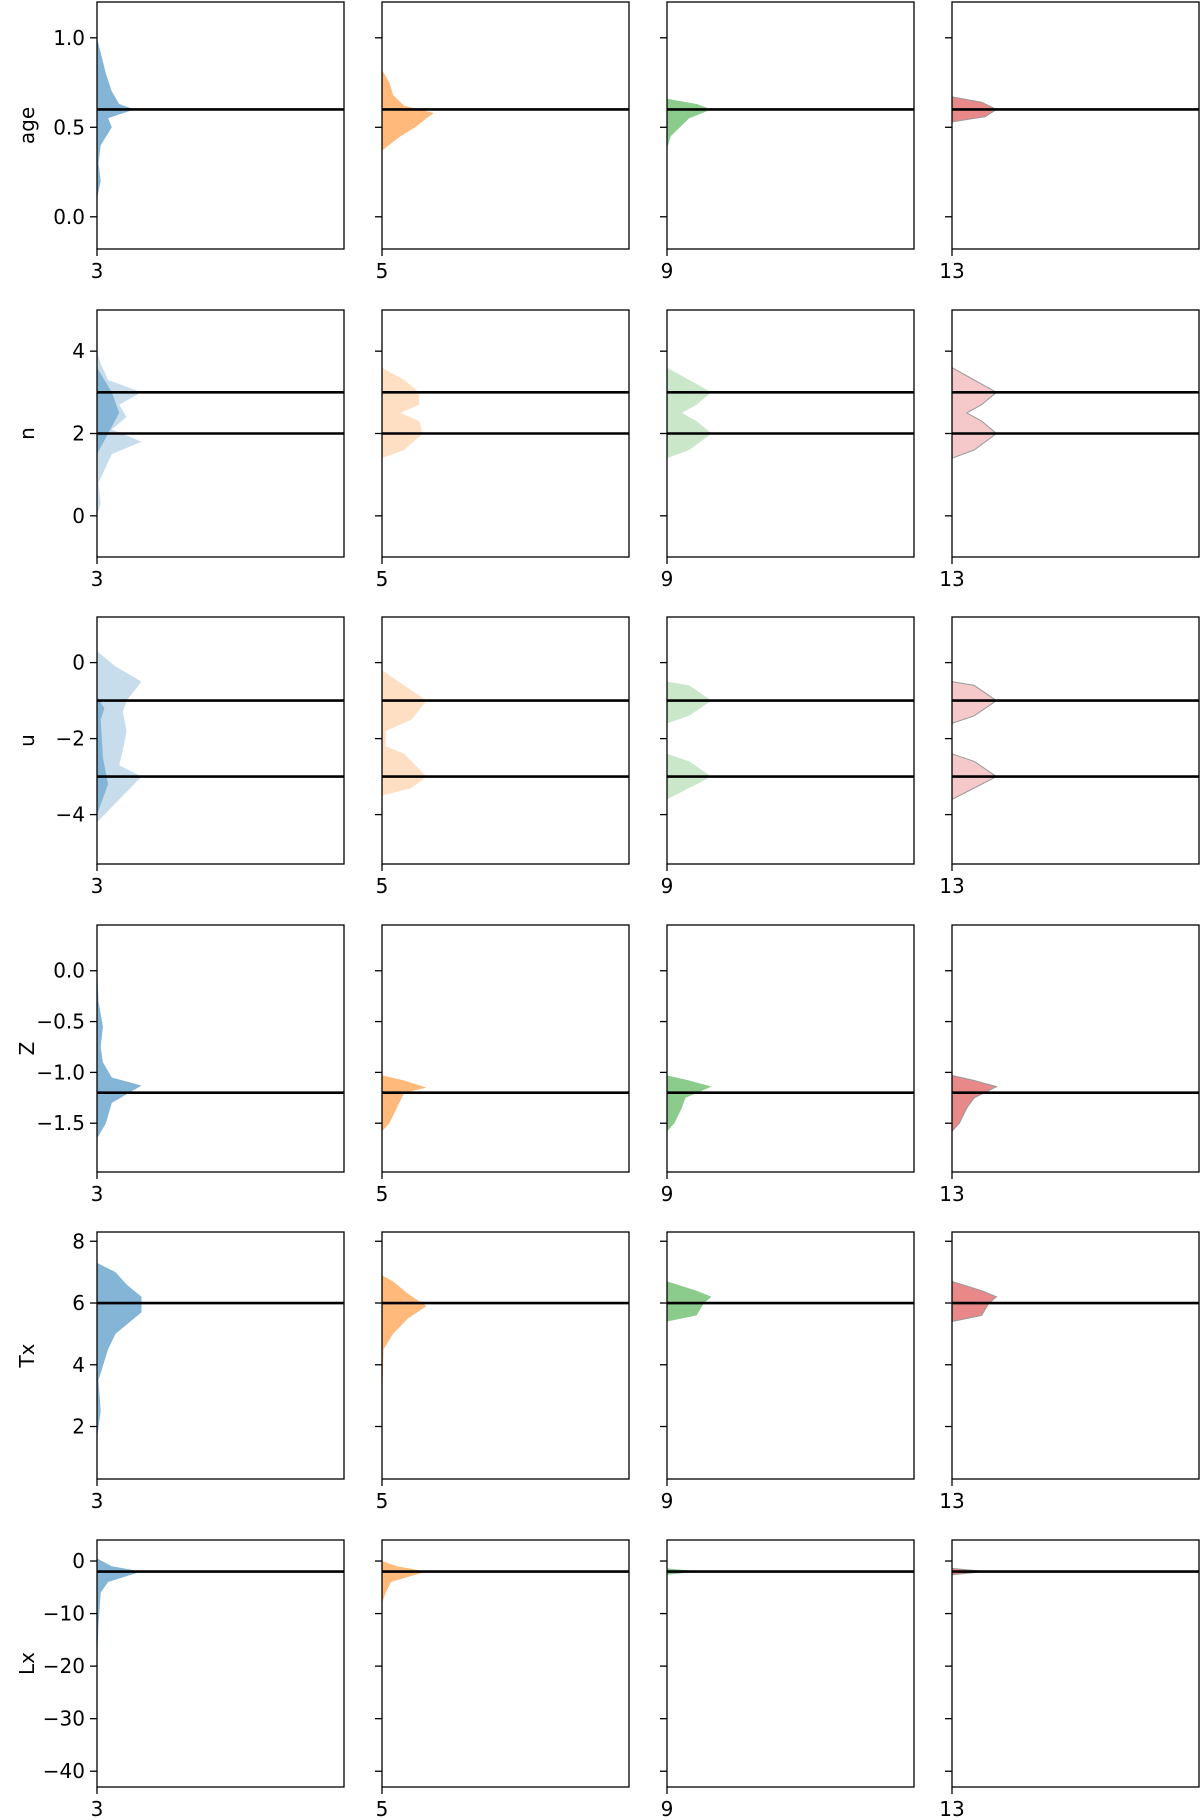 Image resolution: width=1200 pixels, height=1820 pixels. I want to click on subplot-n-9: 9, so click(787, 450).